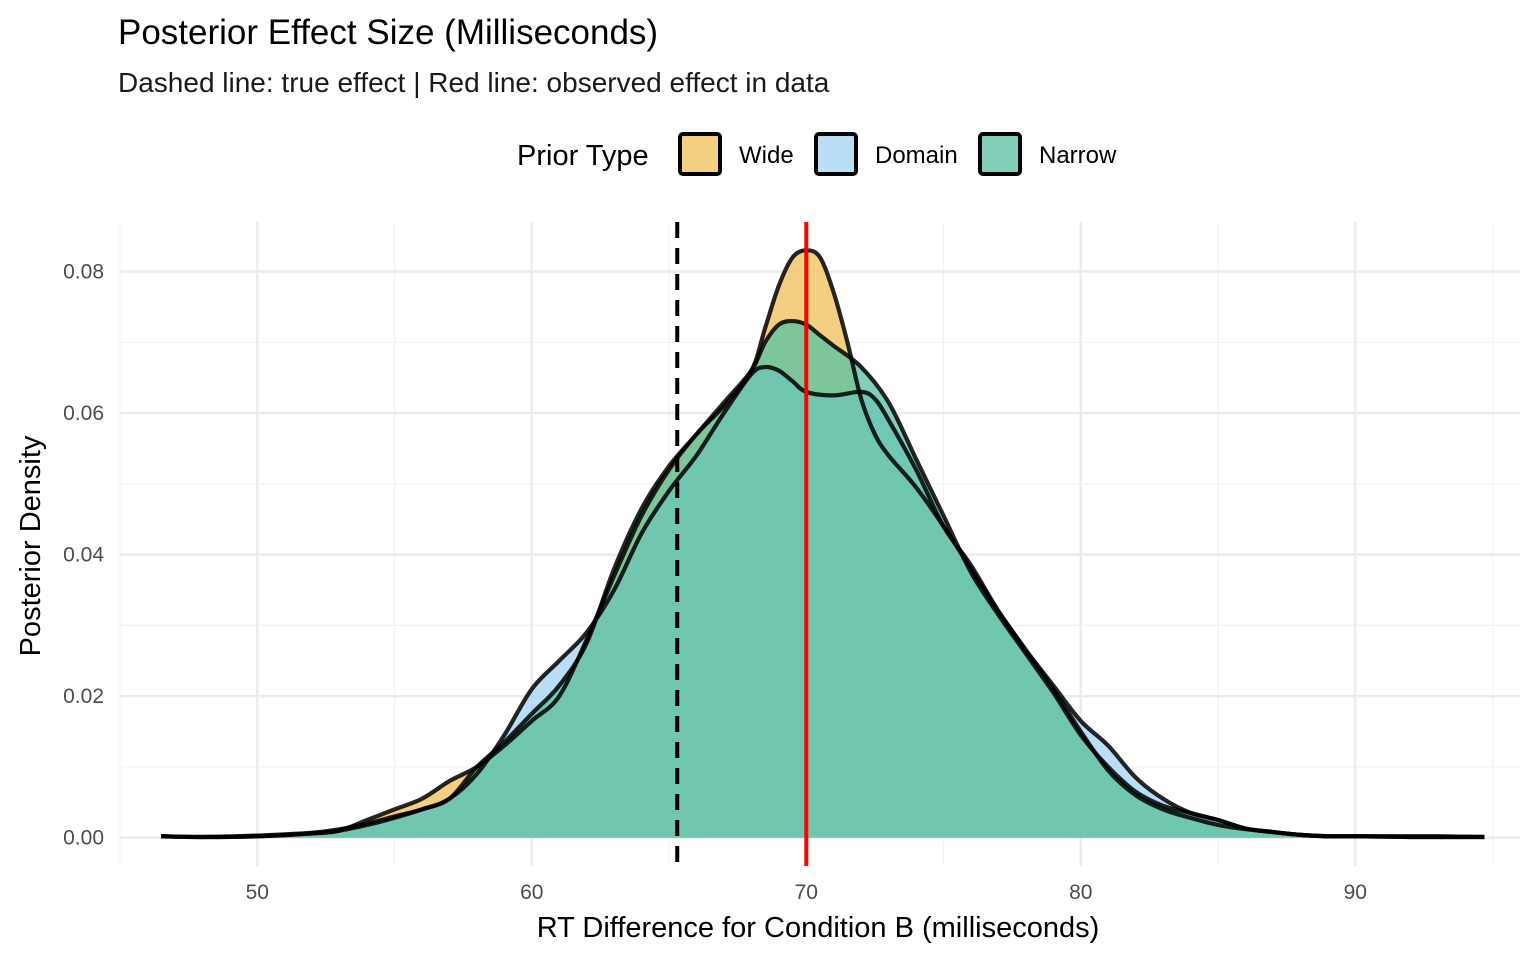 The height and width of the screenshot is (960, 1536). Describe the element at coordinates (1355, 892) in the screenshot. I see `x-tick-label: 90` at that location.